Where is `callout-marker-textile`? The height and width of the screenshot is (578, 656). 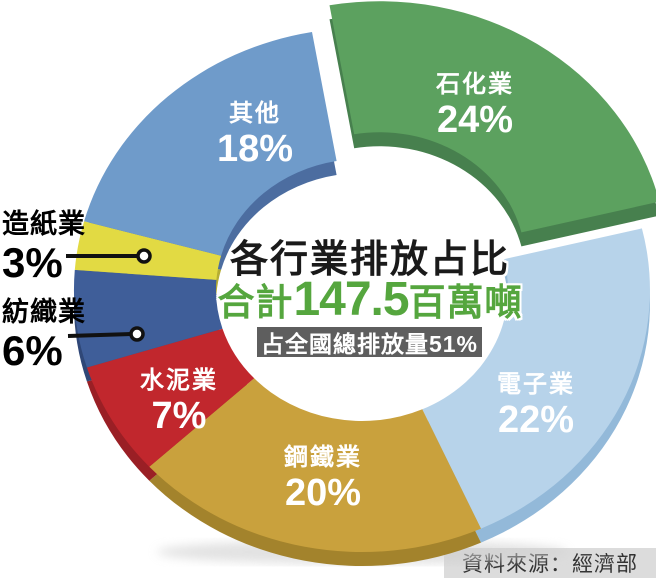 callout-marker-textile is located at coordinates (137, 334).